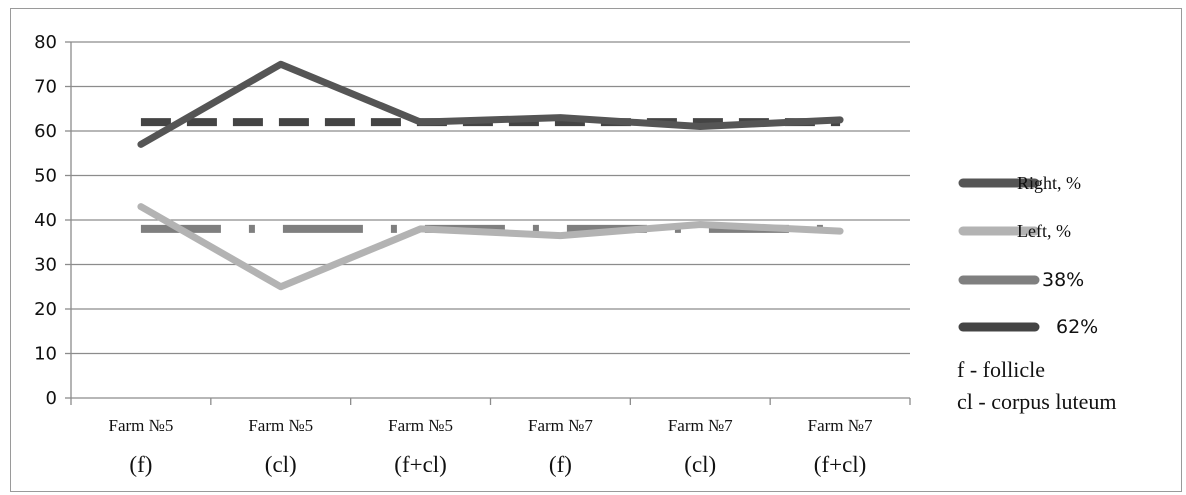  What do you see at coordinates (281, 464) in the screenshot?
I see `x-category-sublabel-1: (cl)` at bounding box center [281, 464].